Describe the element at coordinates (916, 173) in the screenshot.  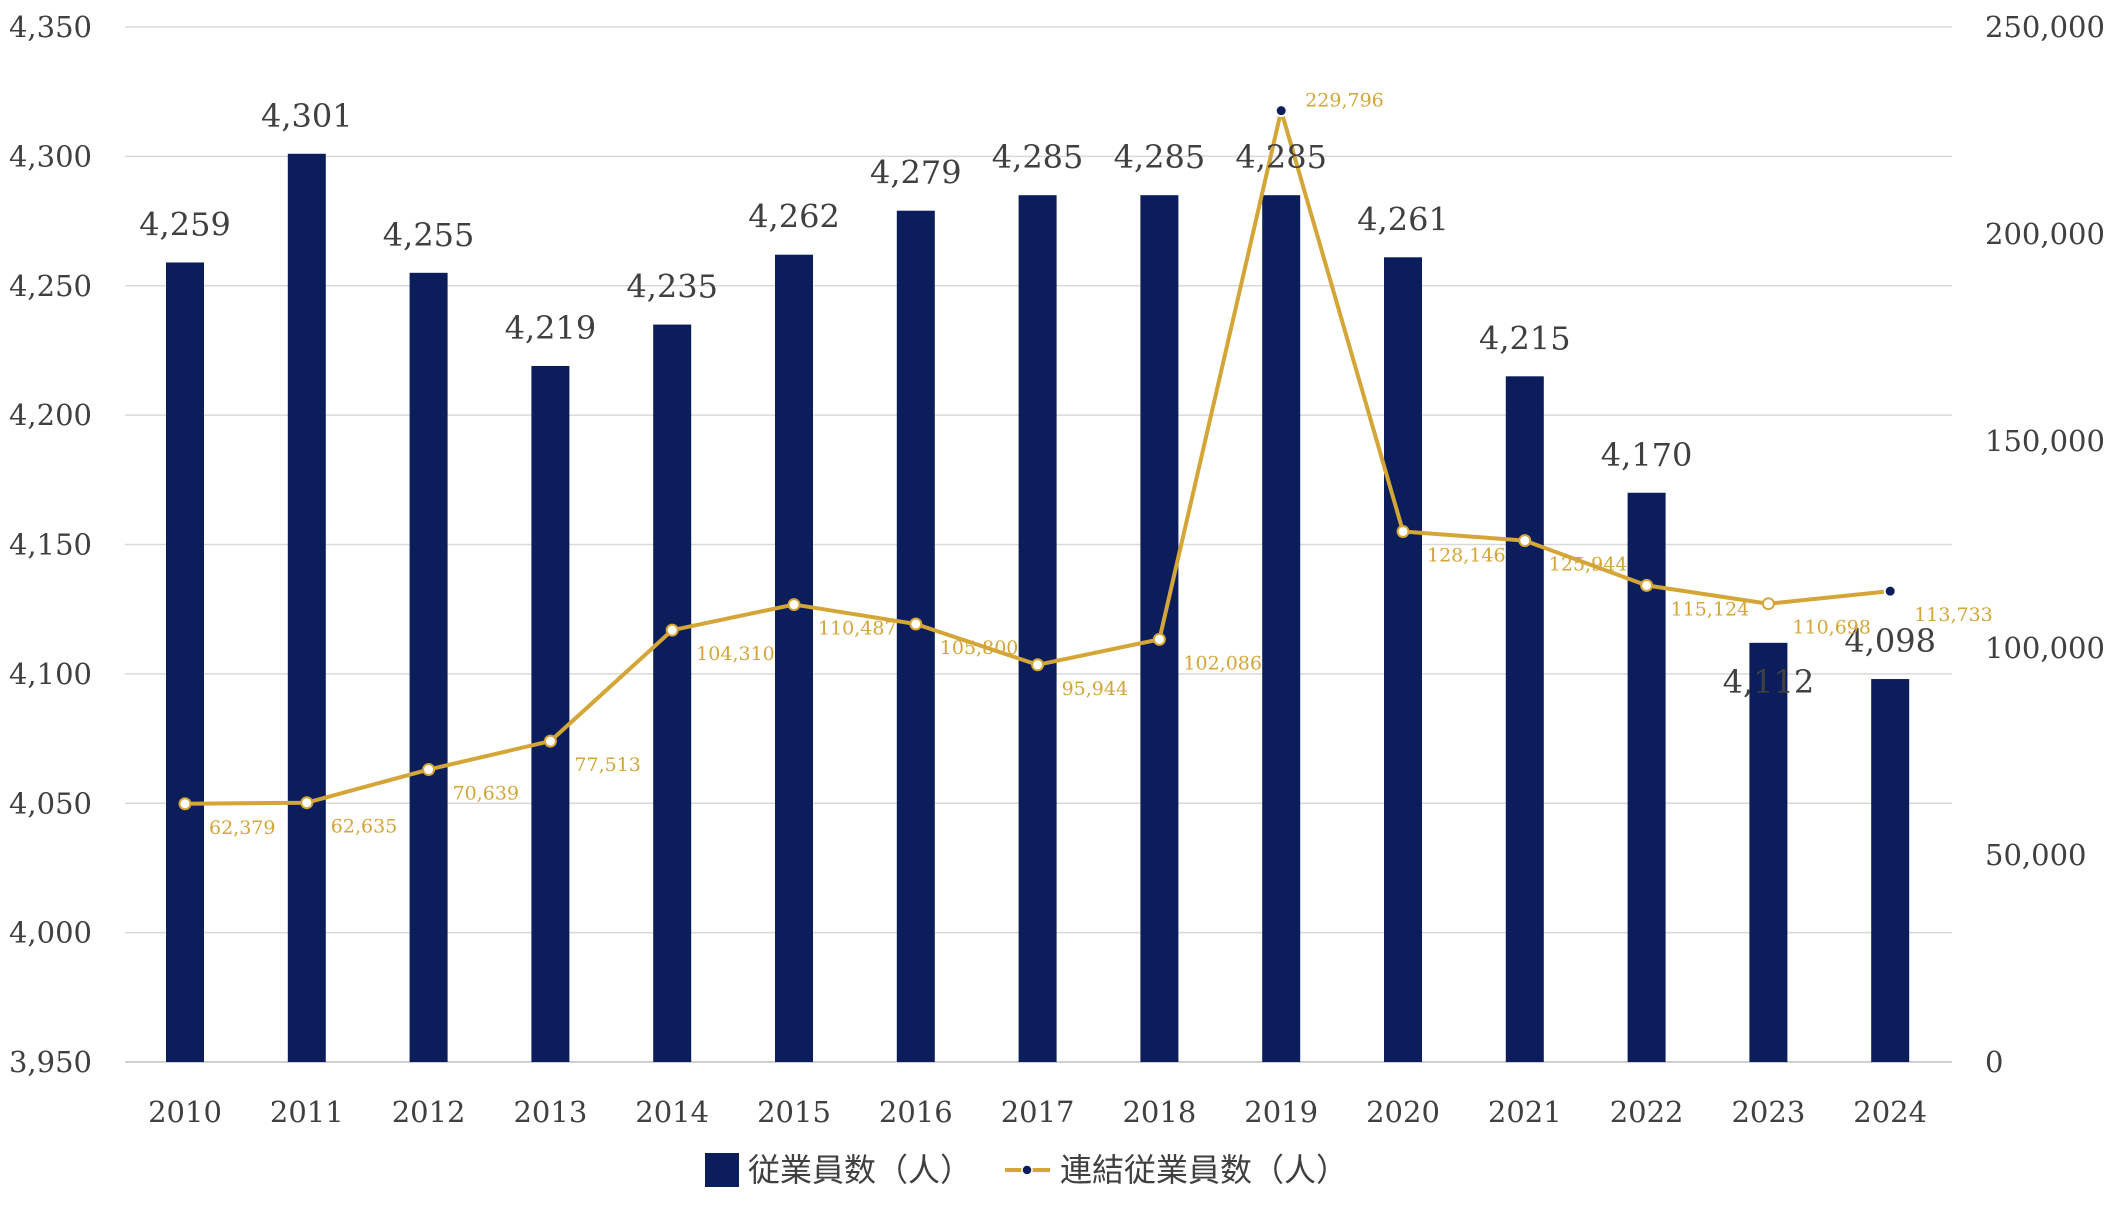
I see `bar-data-label: 4,279` at that location.